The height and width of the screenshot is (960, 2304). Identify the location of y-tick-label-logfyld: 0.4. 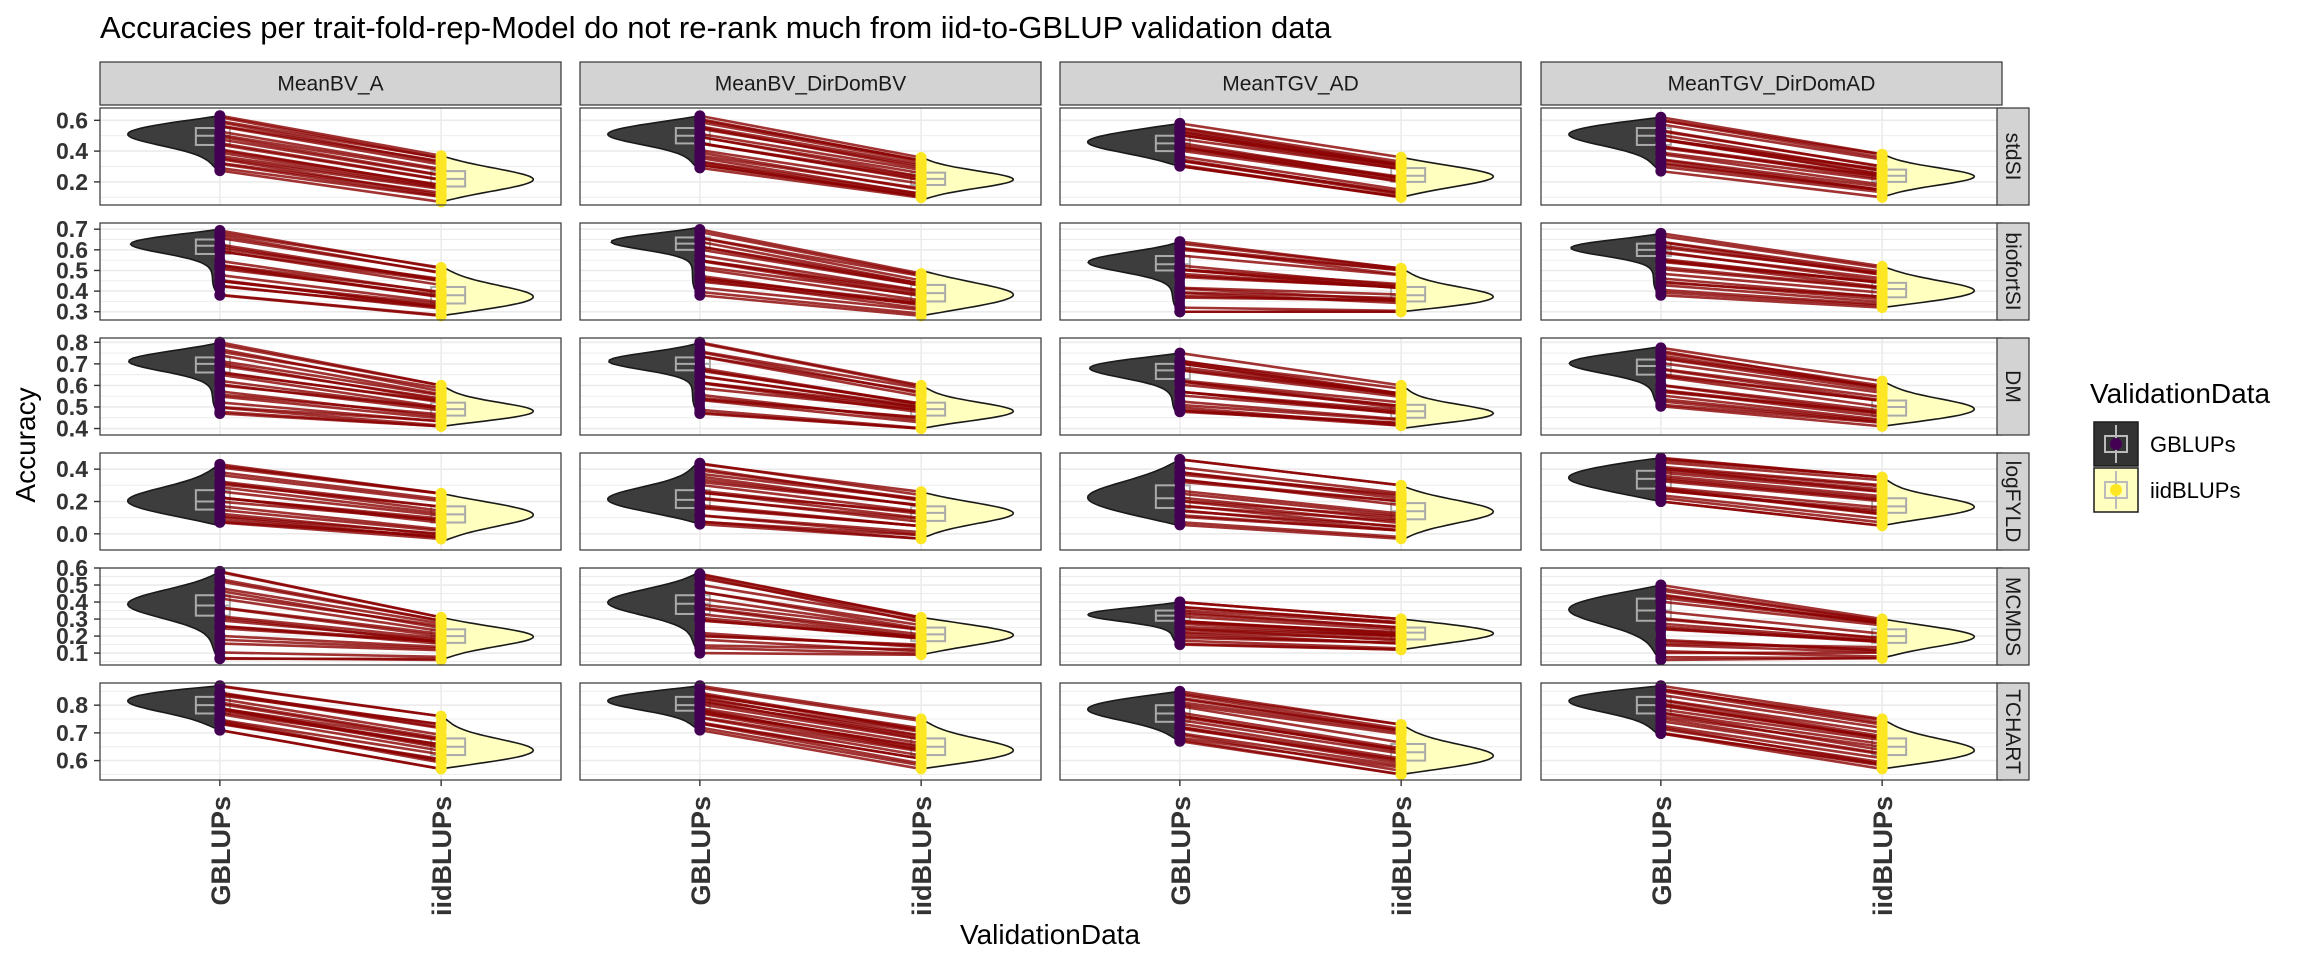
(72, 469).